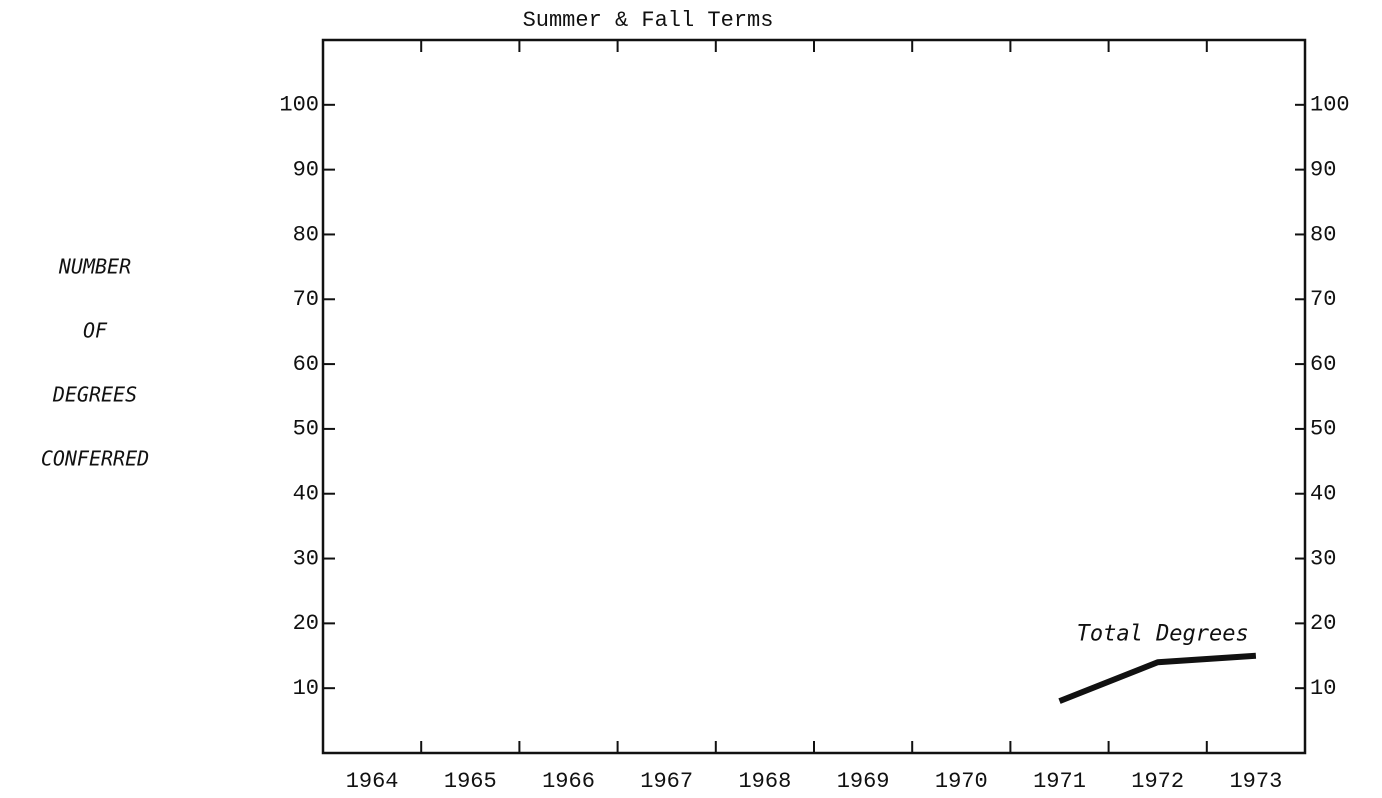 The height and width of the screenshot is (798, 1382). Describe the element at coordinates (372, 781) in the screenshot. I see `x-tick-label: 1964` at that location.